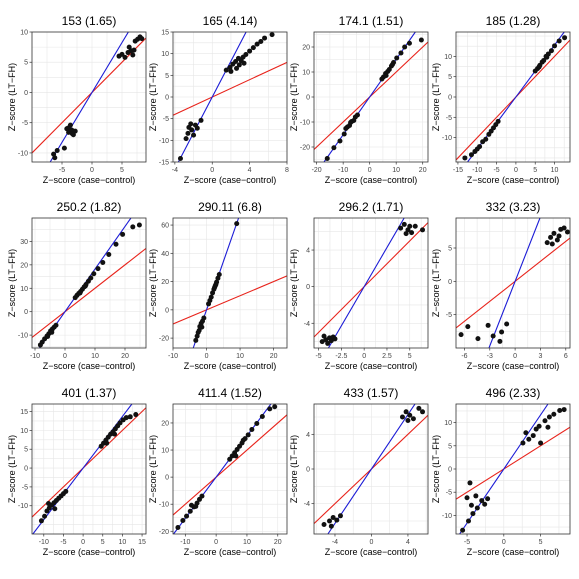 The height and width of the screenshot is (579, 579). Describe the element at coordinates (125, 356) in the screenshot. I see `x-tick-label: 20` at that location.